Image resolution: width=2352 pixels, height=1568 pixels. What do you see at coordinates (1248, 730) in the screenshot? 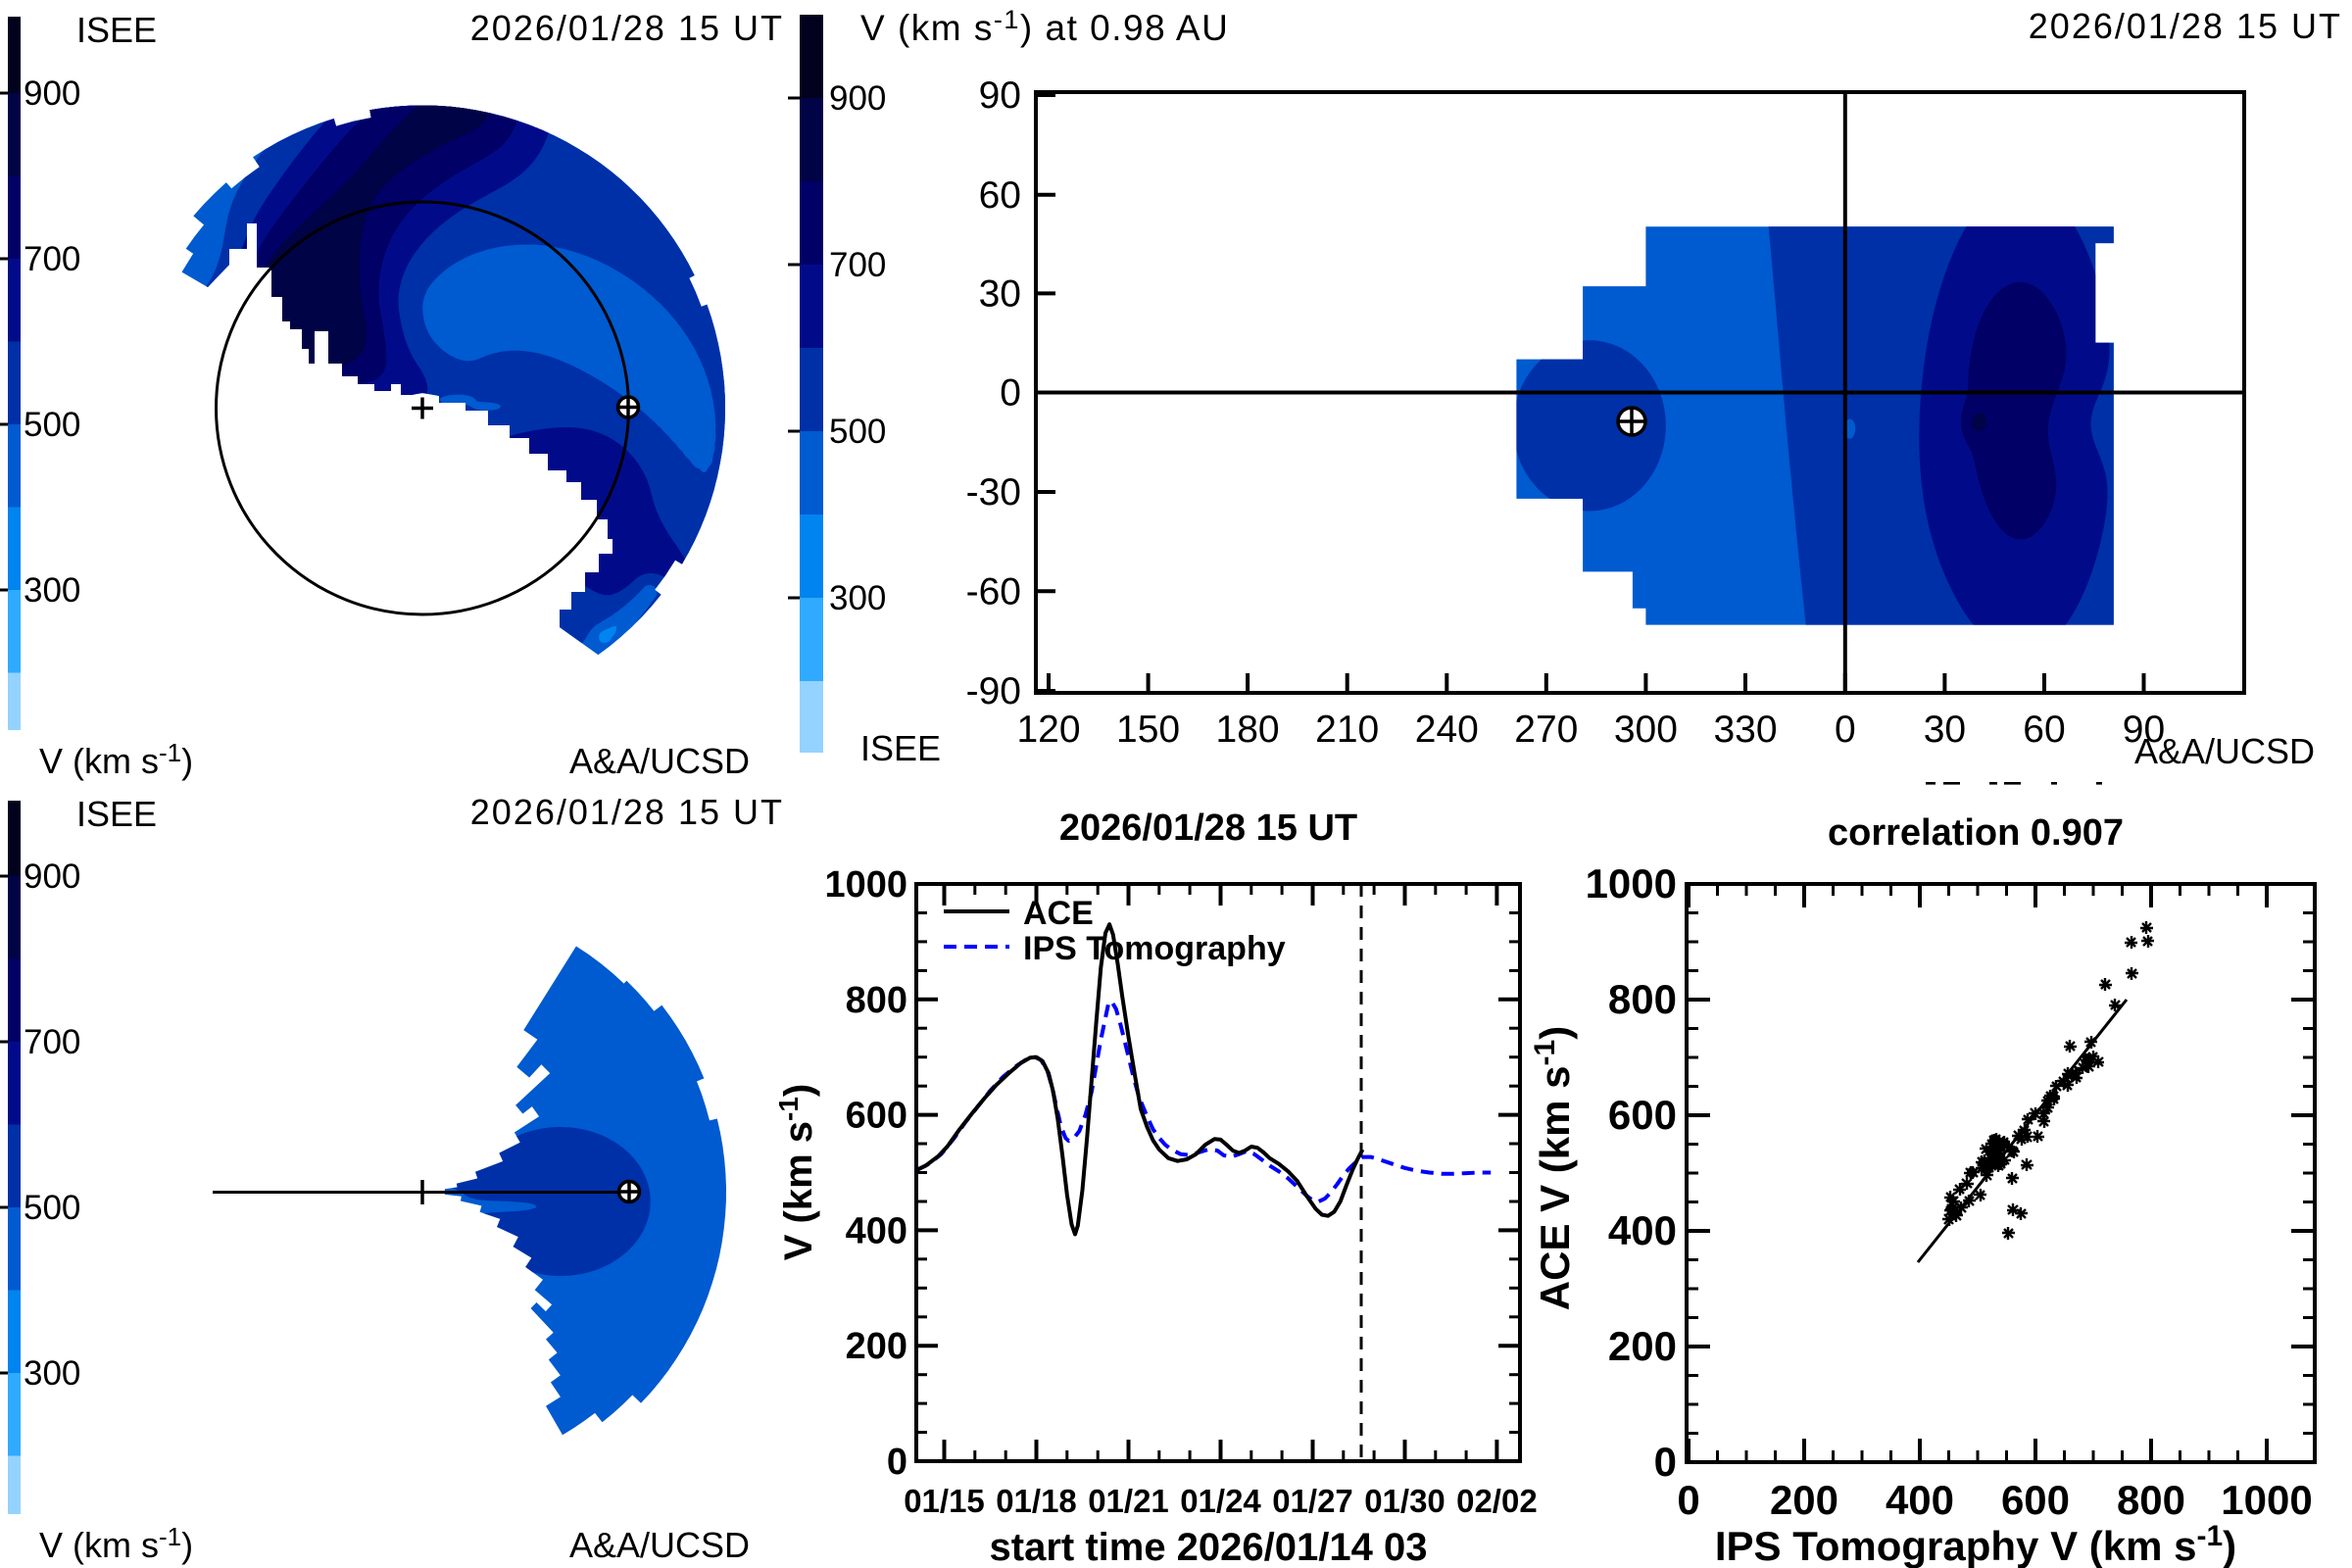
I see `svg-text: 180` at bounding box center [1248, 730].